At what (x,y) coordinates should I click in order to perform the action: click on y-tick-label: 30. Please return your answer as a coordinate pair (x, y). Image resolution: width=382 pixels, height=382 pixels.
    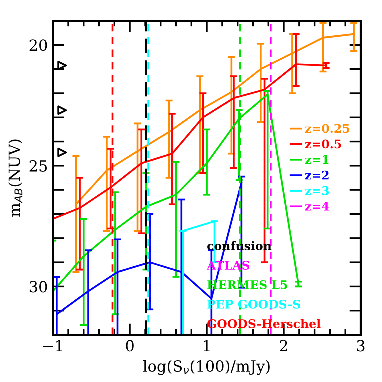
    Looking at the image, I should click on (39, 287).